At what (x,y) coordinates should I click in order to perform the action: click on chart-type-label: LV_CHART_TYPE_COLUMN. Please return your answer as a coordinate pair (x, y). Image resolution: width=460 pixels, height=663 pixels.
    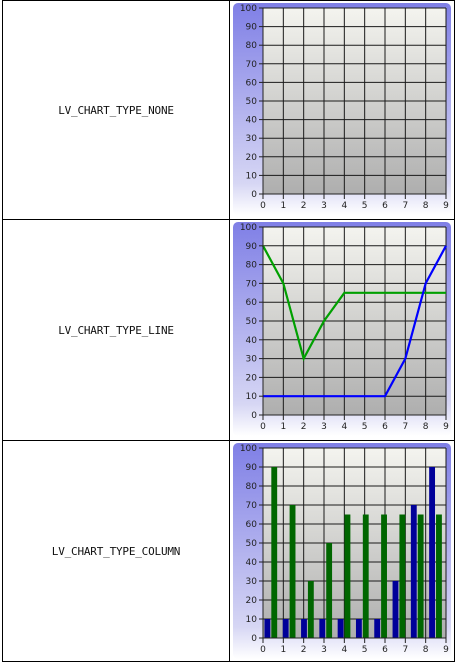
    Looking at the image, I should click on (116, 551).